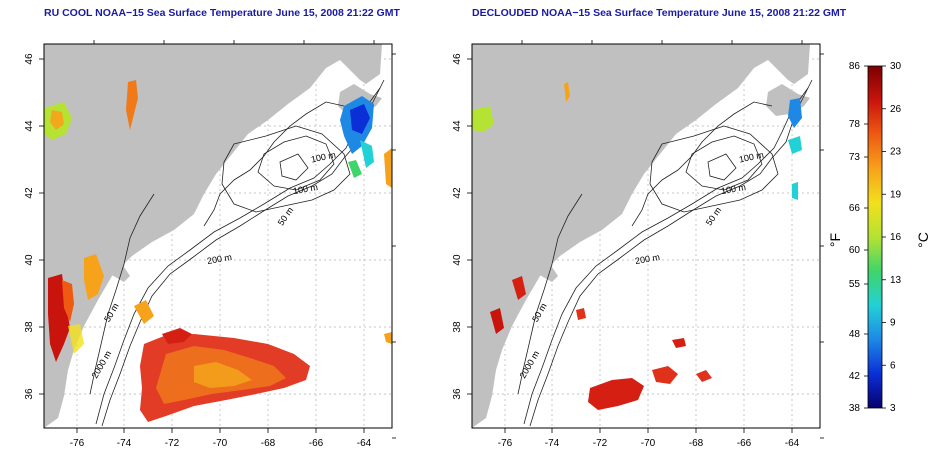 The height and width of the screenshot is (475, 950). What do you see at coordinates (896, 237) in the screenshot?
I see `celsius-tick-label: 16` at bounding box center [896, 237].